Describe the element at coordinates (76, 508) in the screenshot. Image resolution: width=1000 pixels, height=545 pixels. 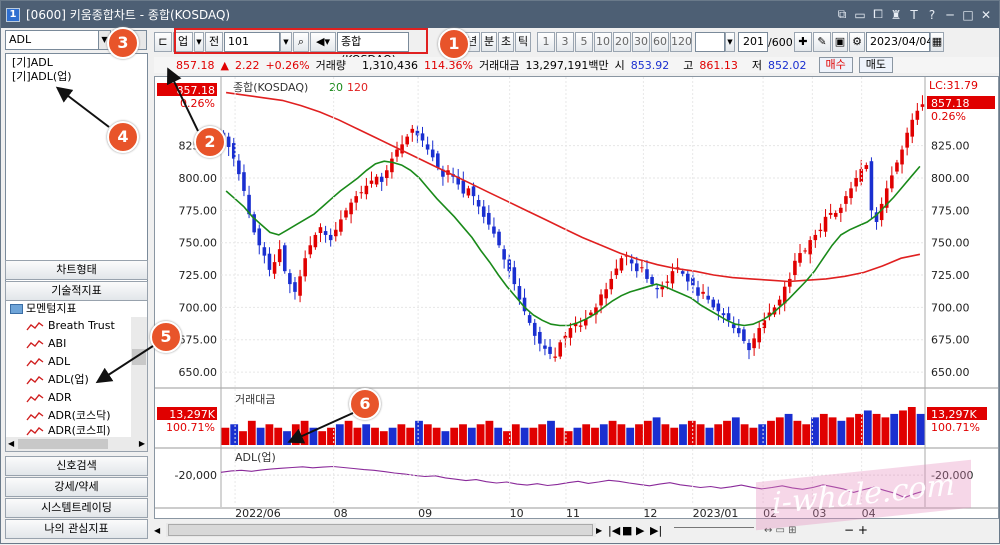
I see `tab-system-trading: 시스템트레이딩` at that location.